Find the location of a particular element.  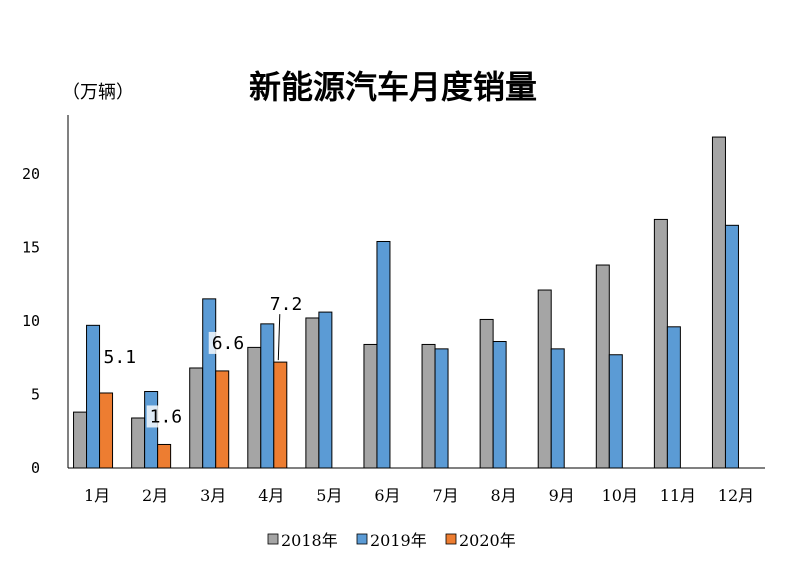

legend: 2018年 2019年 2020年 is located at coordinates (391, 540).